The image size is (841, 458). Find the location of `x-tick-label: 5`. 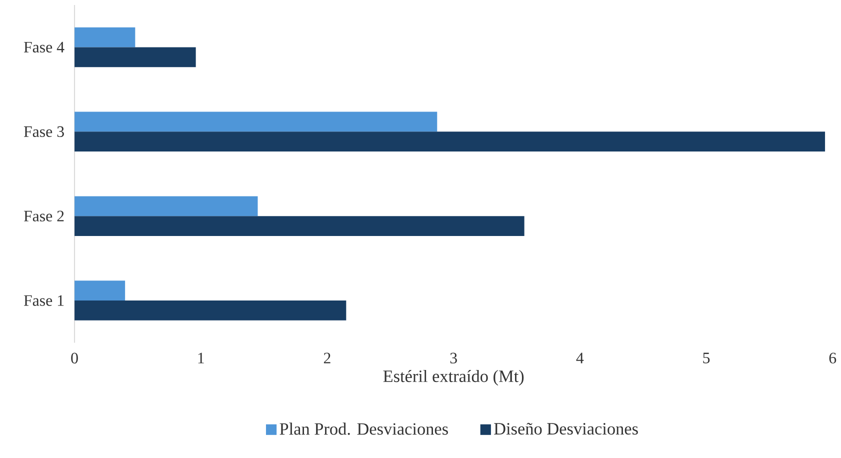

x-tick-label: 5 is located at coordinates (706, 358).